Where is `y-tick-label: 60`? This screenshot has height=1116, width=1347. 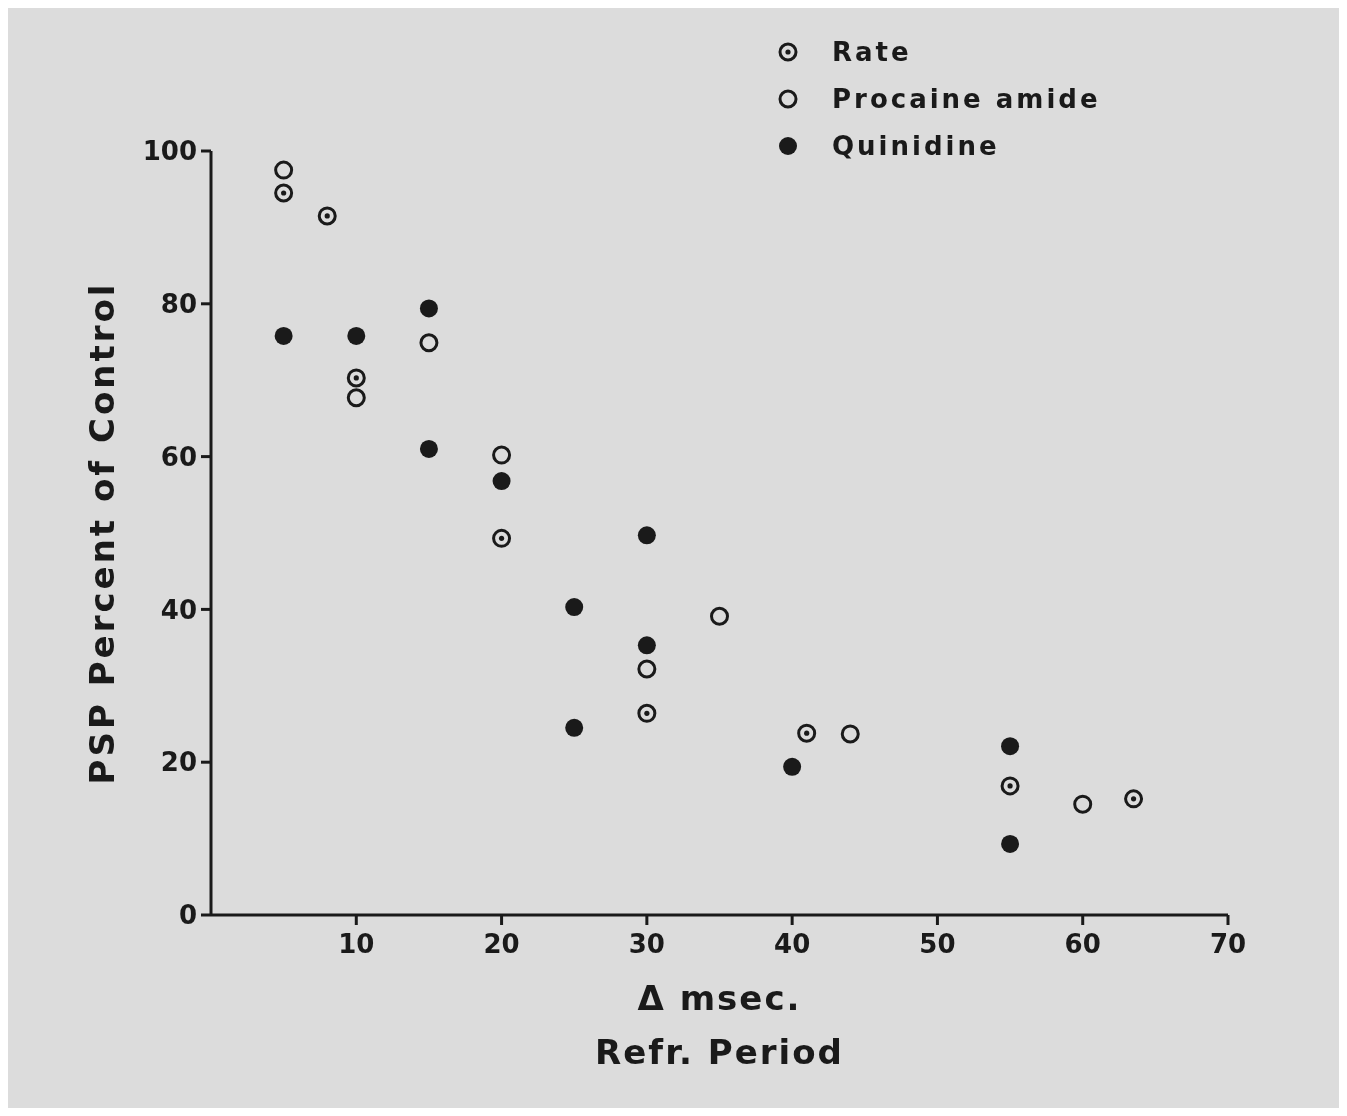 y-tick-label: 60 is located at coordinates (178, 456).